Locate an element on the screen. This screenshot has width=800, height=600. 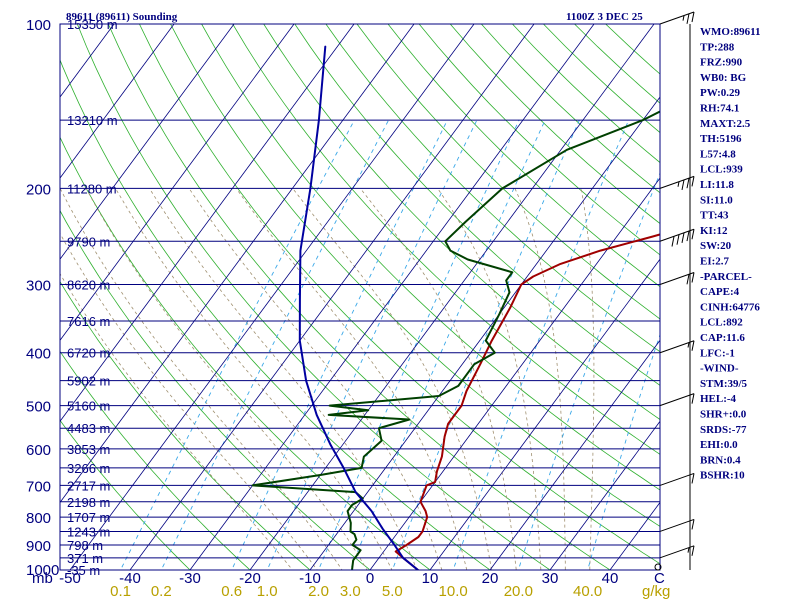
calm-wind-circle is located at coordinates (658, 567).